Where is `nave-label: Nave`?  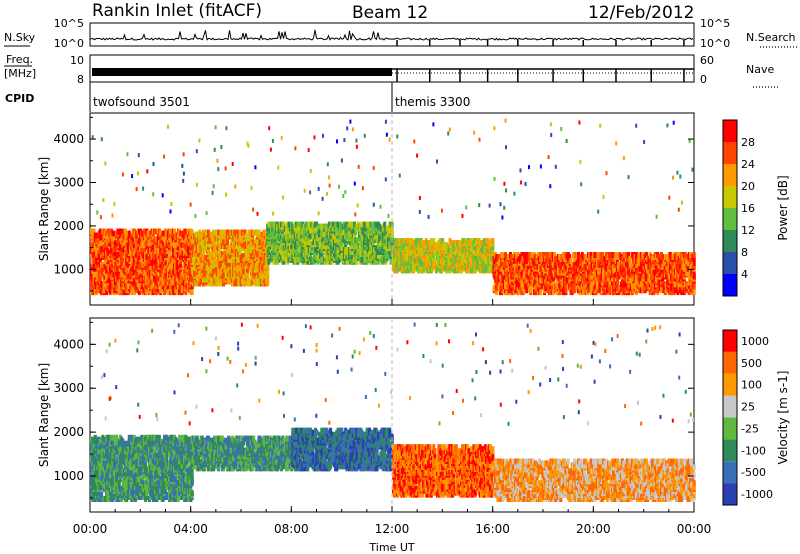 nave-label: Nave is located at coordinates (760, 69).